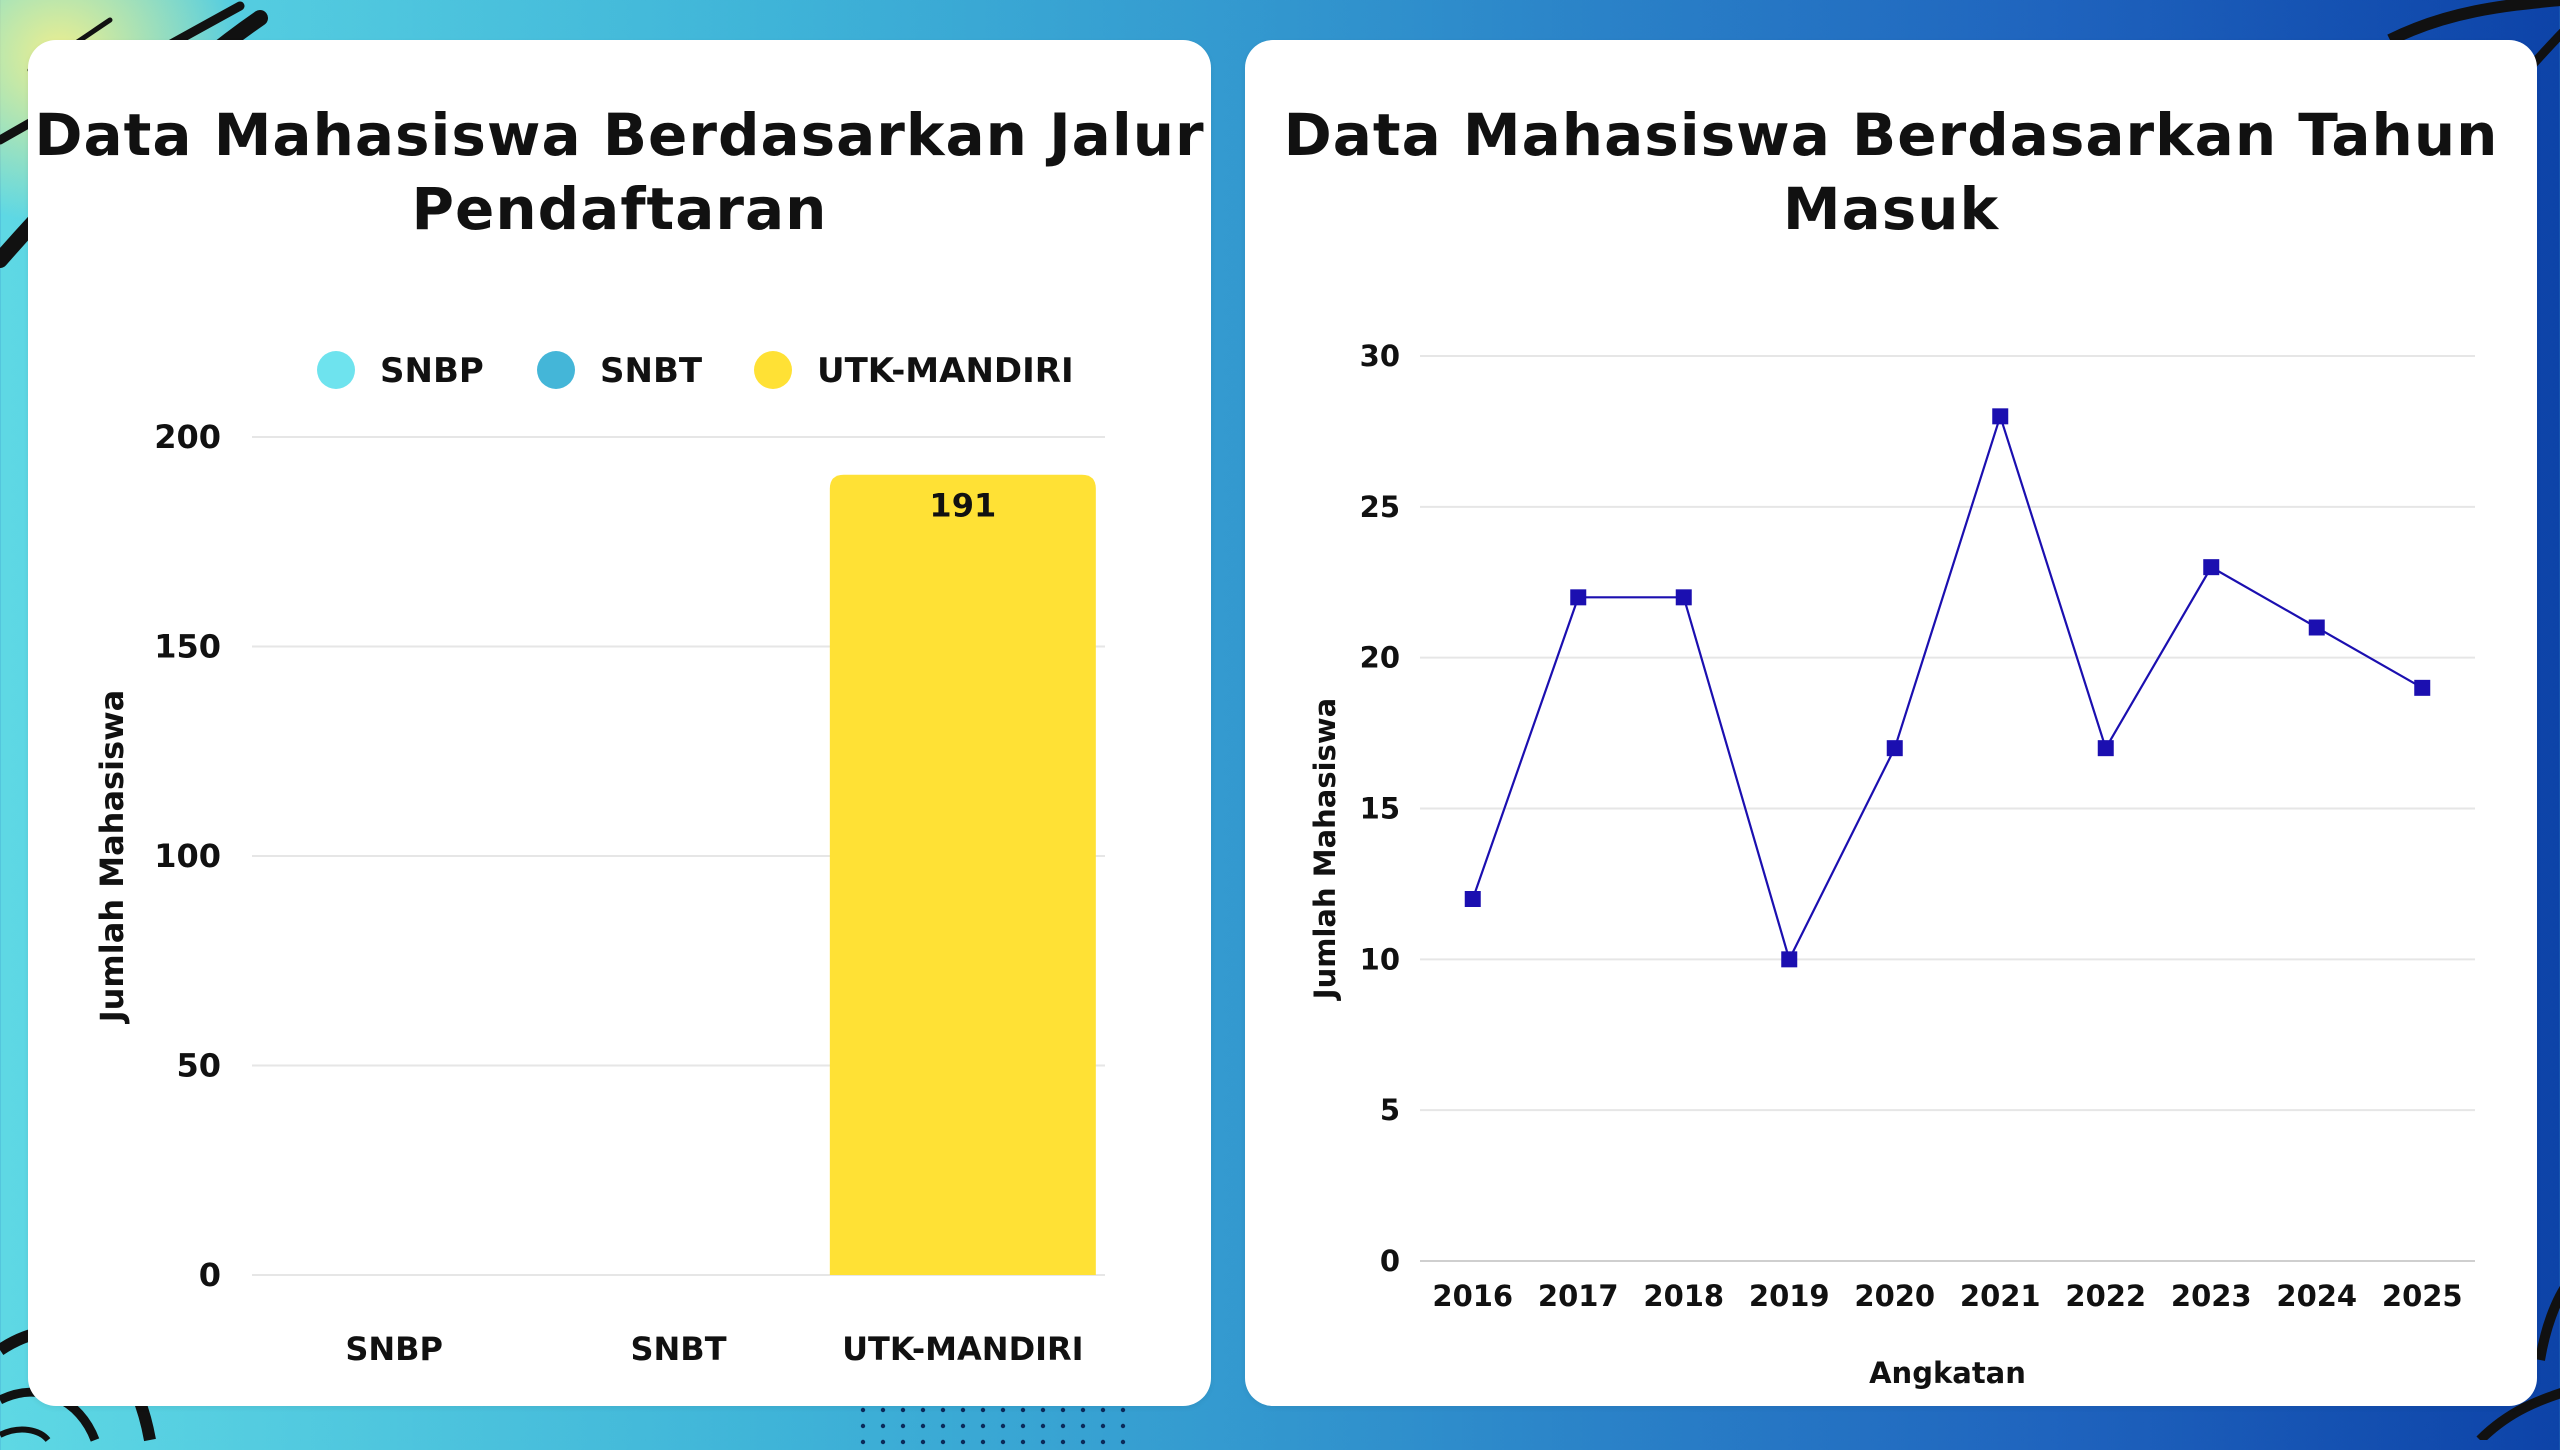 The width and height of the screenshot is (2560, 1450). Describe the element at coordinates (651, 371) in the screenshot. I see `legend-label: SNBT` at that location.